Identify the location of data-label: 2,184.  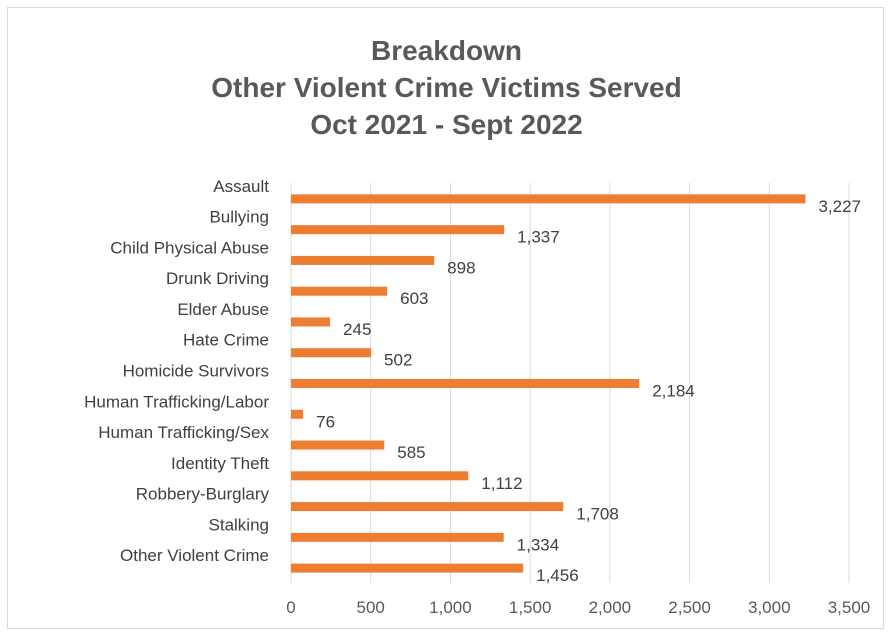
(673, 391).